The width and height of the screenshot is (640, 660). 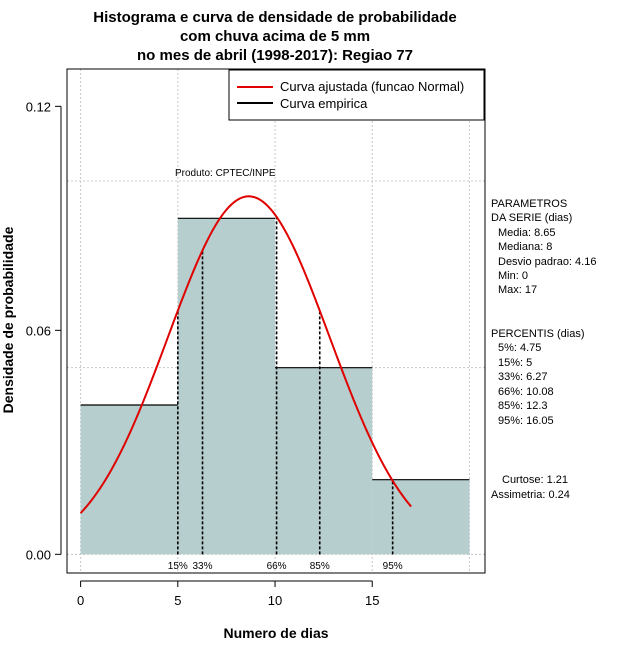 I want to click on percentile-label-1: 33%, so click(x=203, y=566).